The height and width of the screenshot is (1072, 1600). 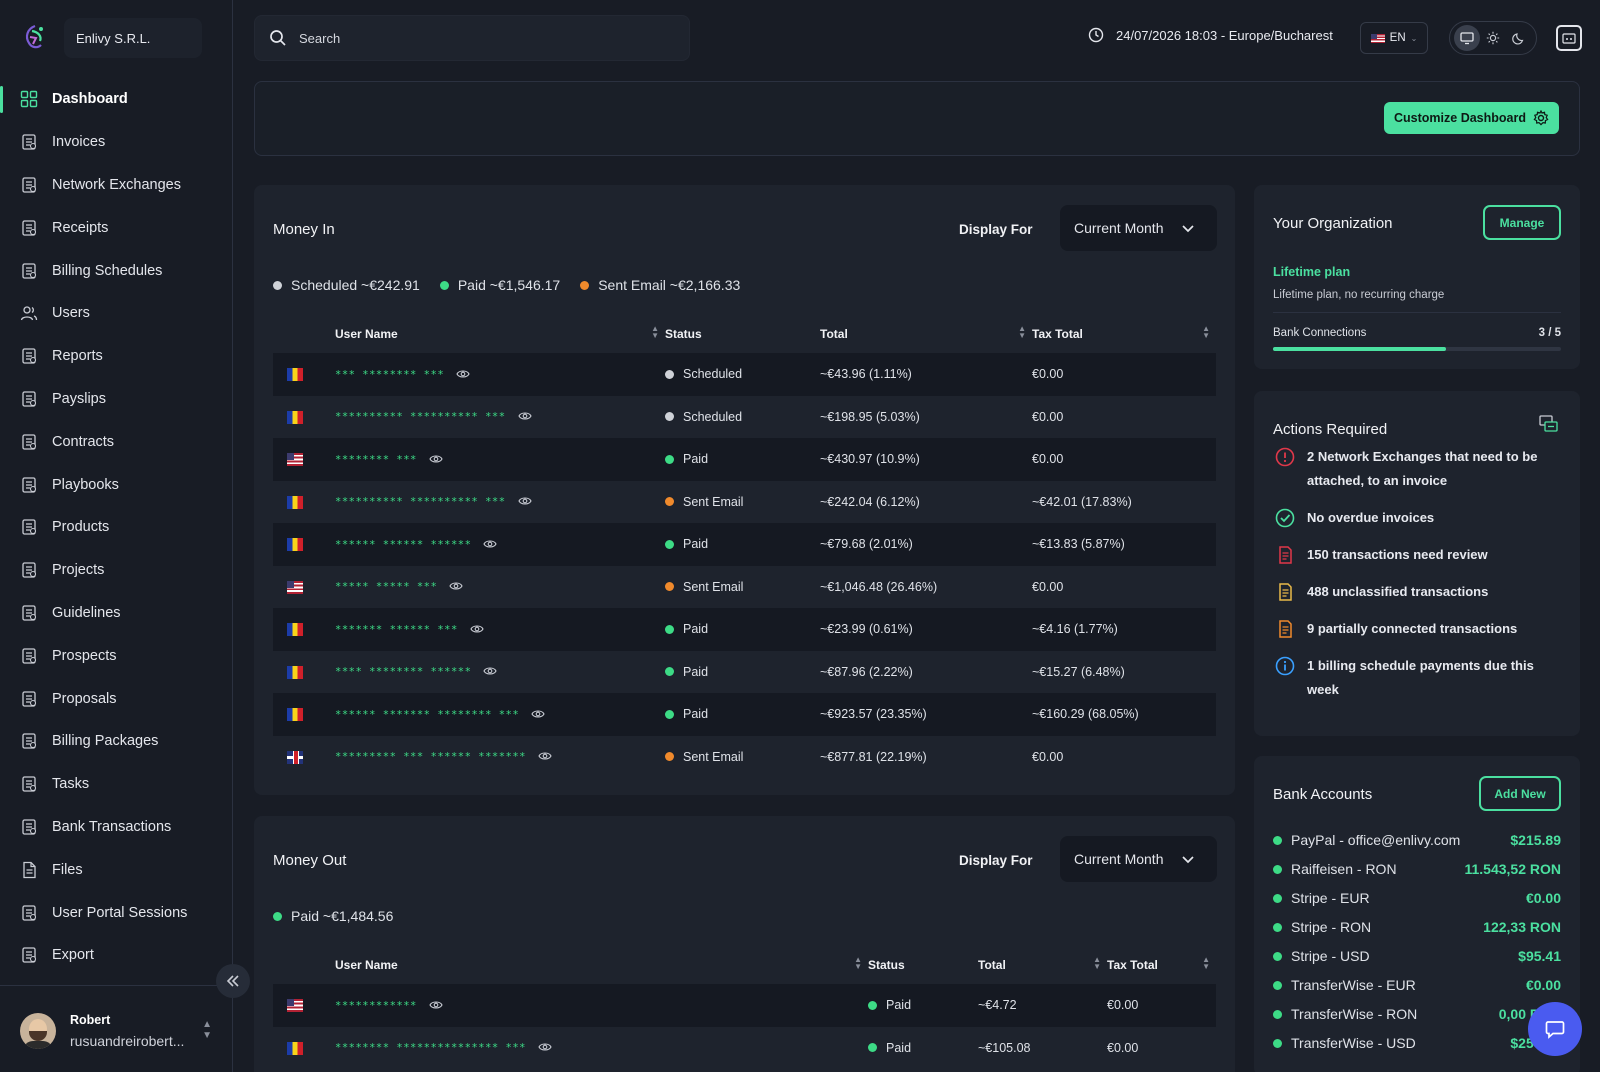 I want to click on sidebar-item-dashboard: Dashboard, so click(x=116, y=99).